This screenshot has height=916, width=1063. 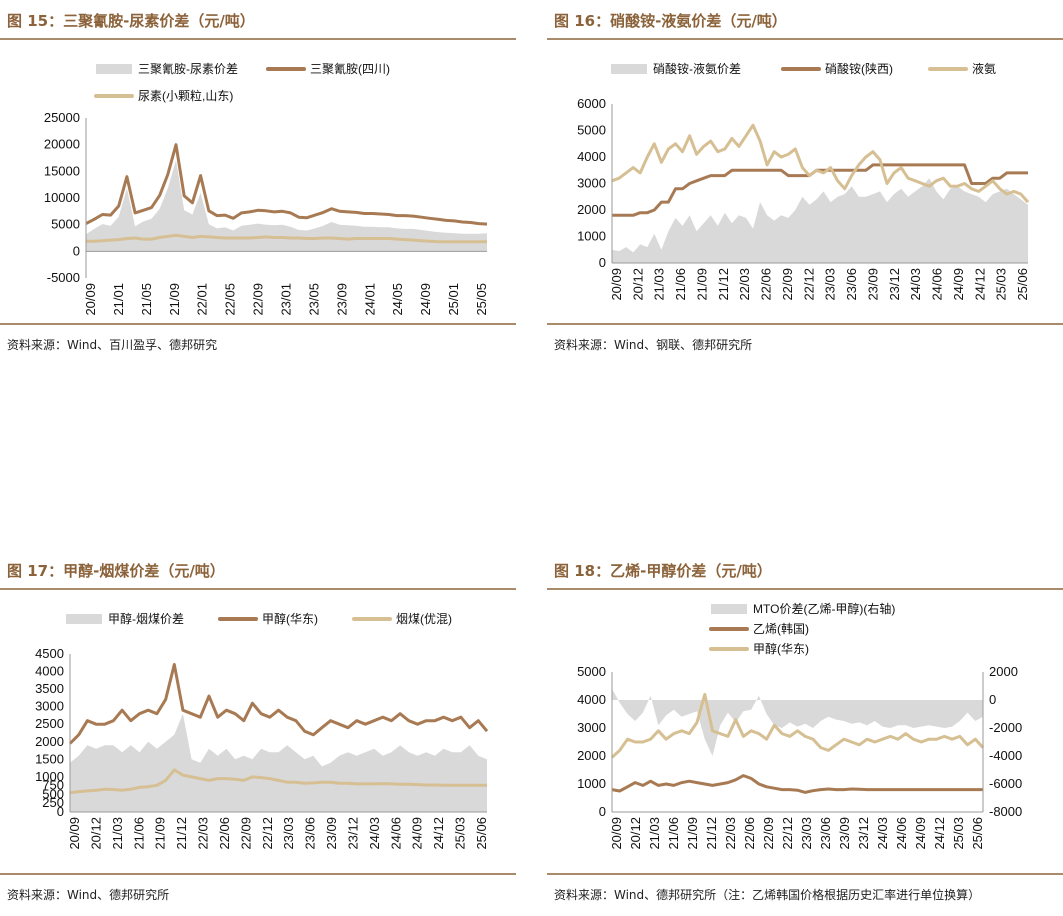 What do you see at coordinates (53, 793) in the screenshot?
I see `y-tick-label: 500` at bounding box center [53, 793].